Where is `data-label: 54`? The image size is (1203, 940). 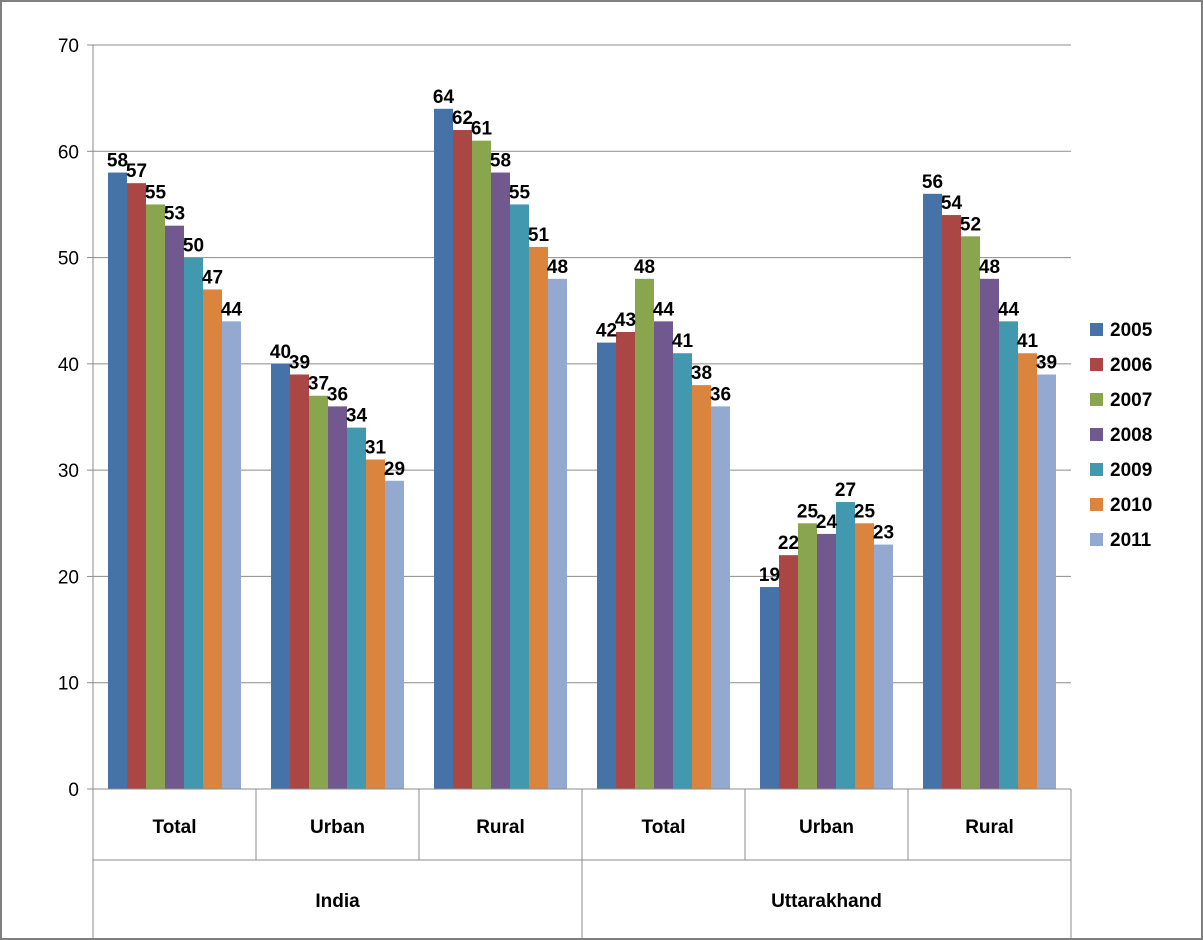 data-label: 54 is located at coordinates (952, 203).